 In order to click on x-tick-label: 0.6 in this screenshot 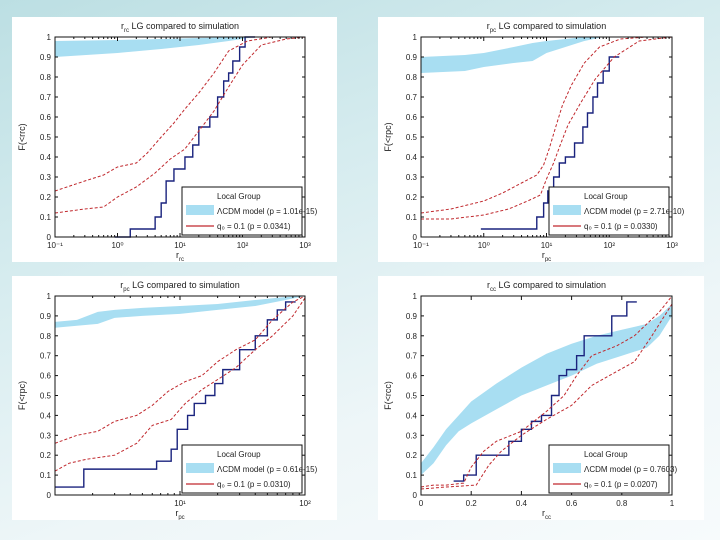, I will do `click(572, 503)`.